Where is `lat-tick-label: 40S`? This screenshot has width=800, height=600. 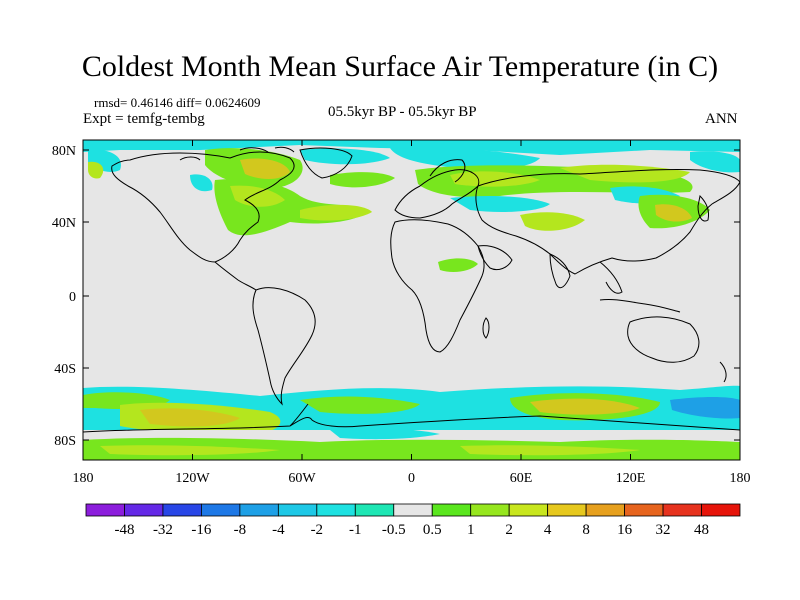
lat-tick-label: 40S is located at coordinates (65, 369).